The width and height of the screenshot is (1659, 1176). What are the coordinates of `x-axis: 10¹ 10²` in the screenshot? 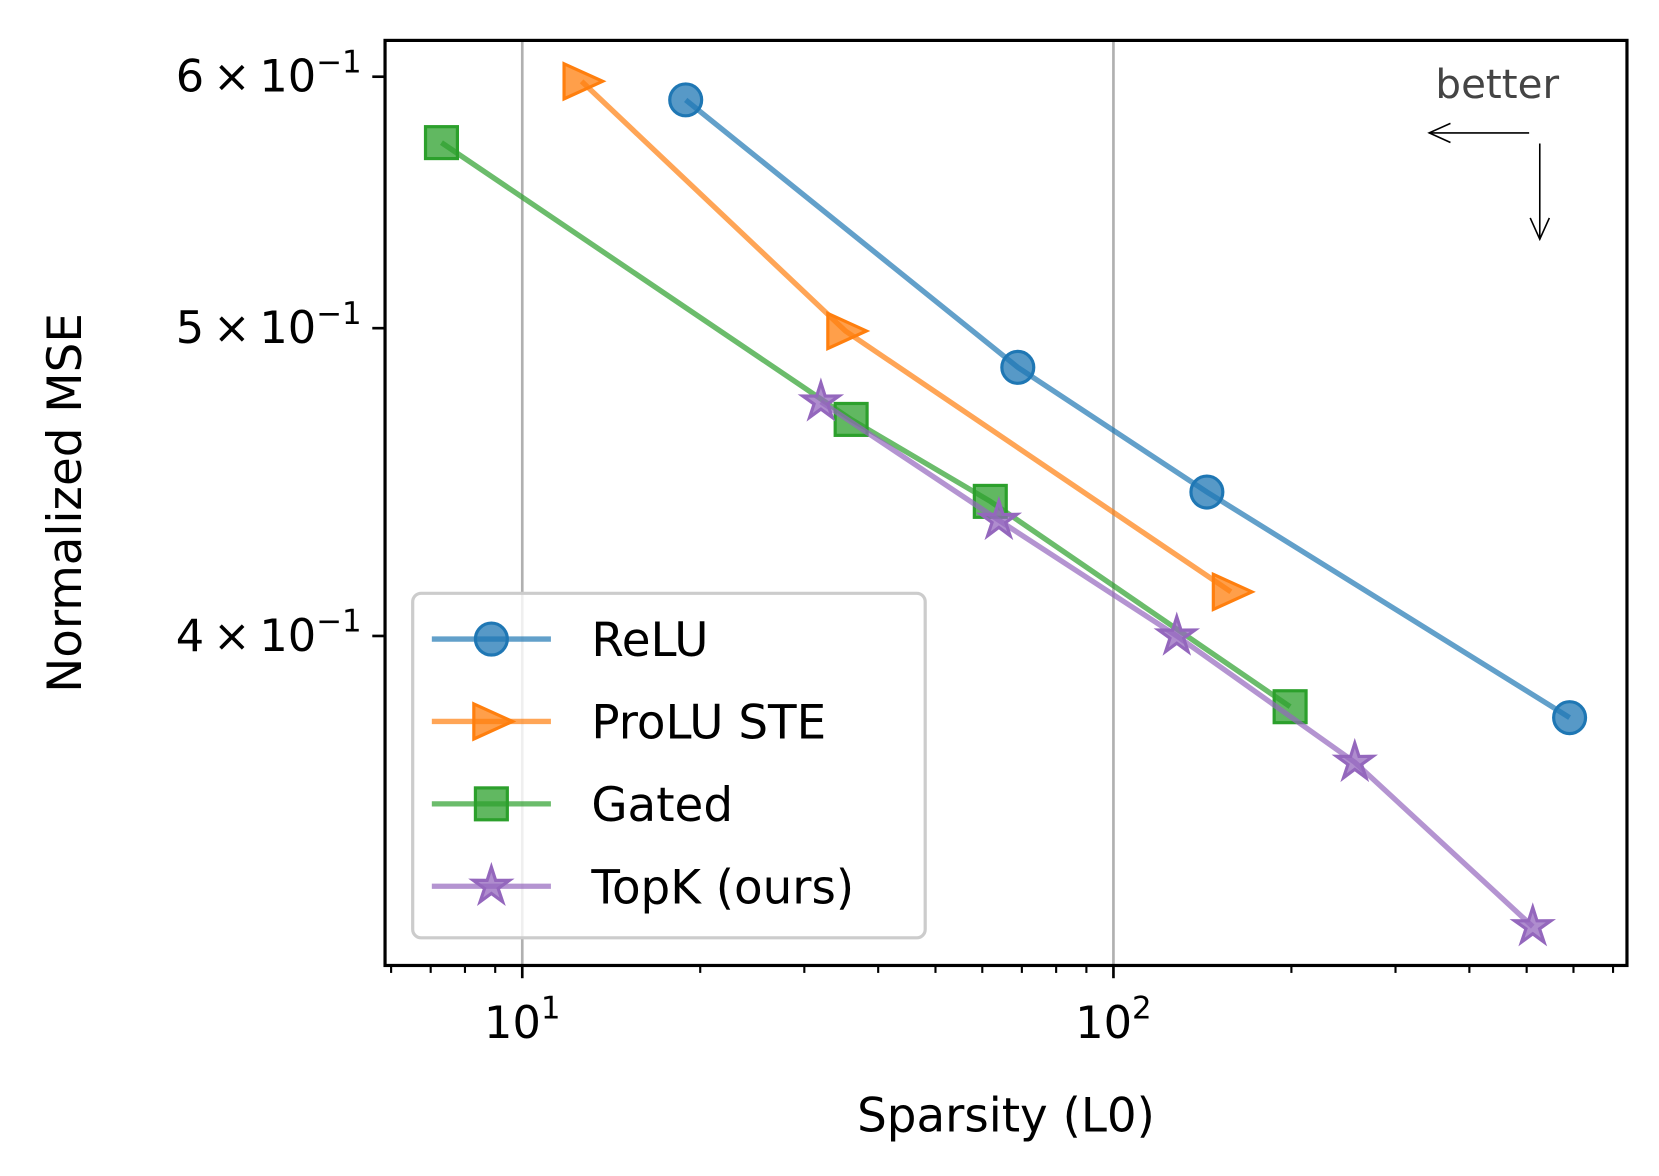 It's located at (1002, 1007).